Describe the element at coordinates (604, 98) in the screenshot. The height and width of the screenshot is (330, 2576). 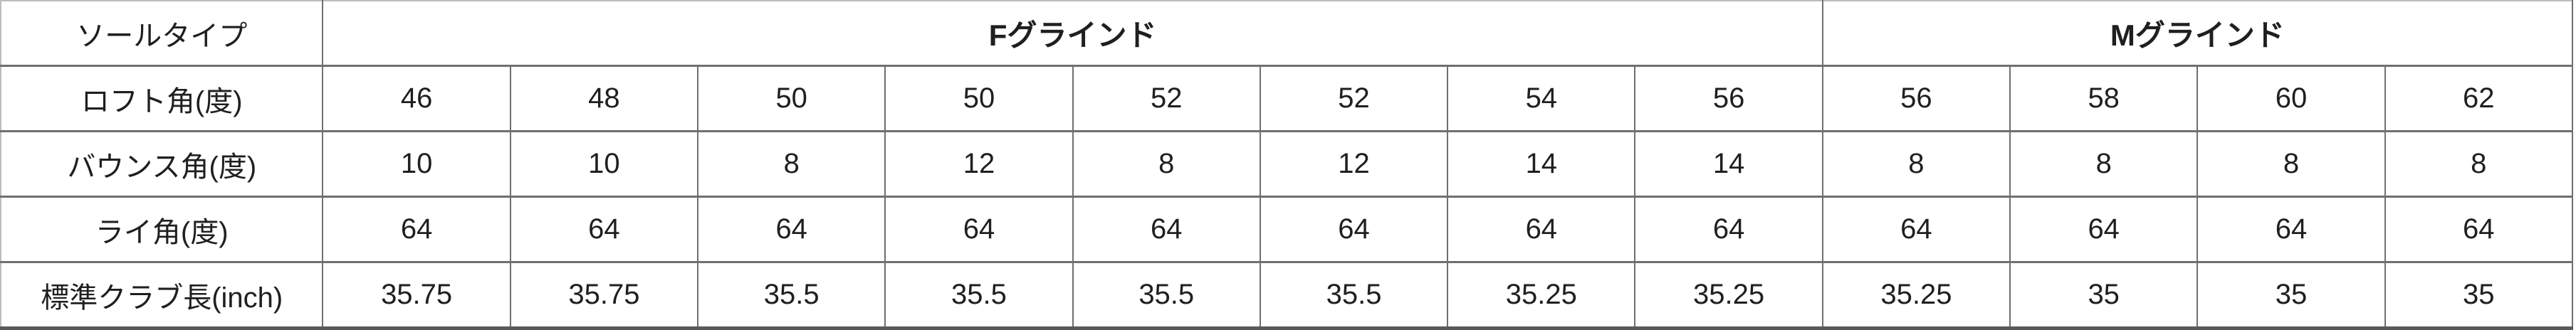
I see `loft-angle-value: 48` at that location.